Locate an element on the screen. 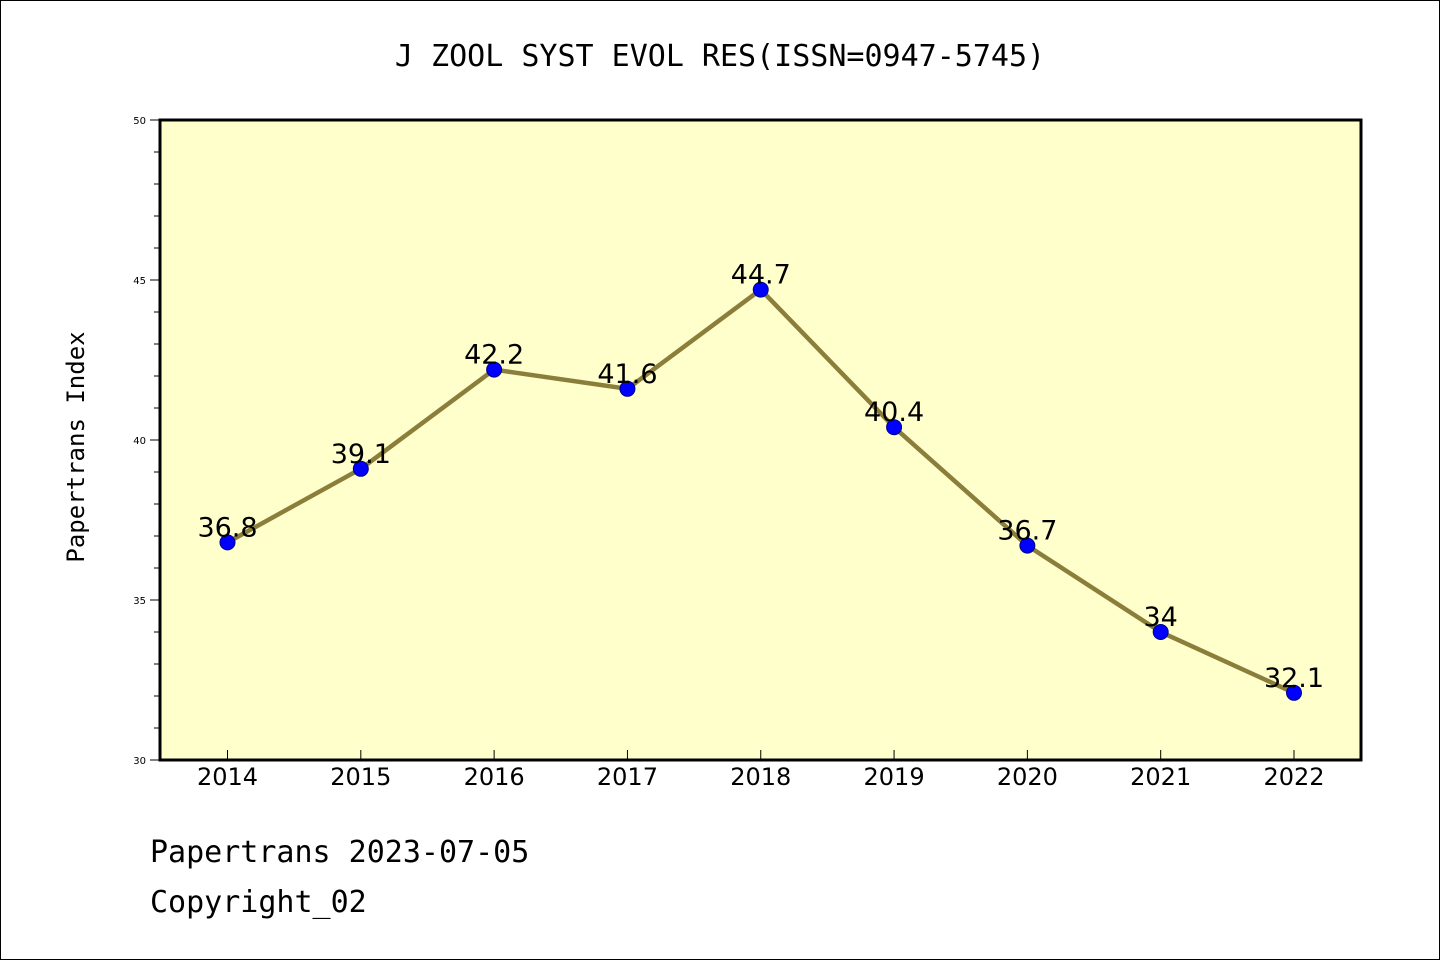 This screenshot has height=960, width=1440. x-tick-label: 2022 is located at coordinates (1293, 777).